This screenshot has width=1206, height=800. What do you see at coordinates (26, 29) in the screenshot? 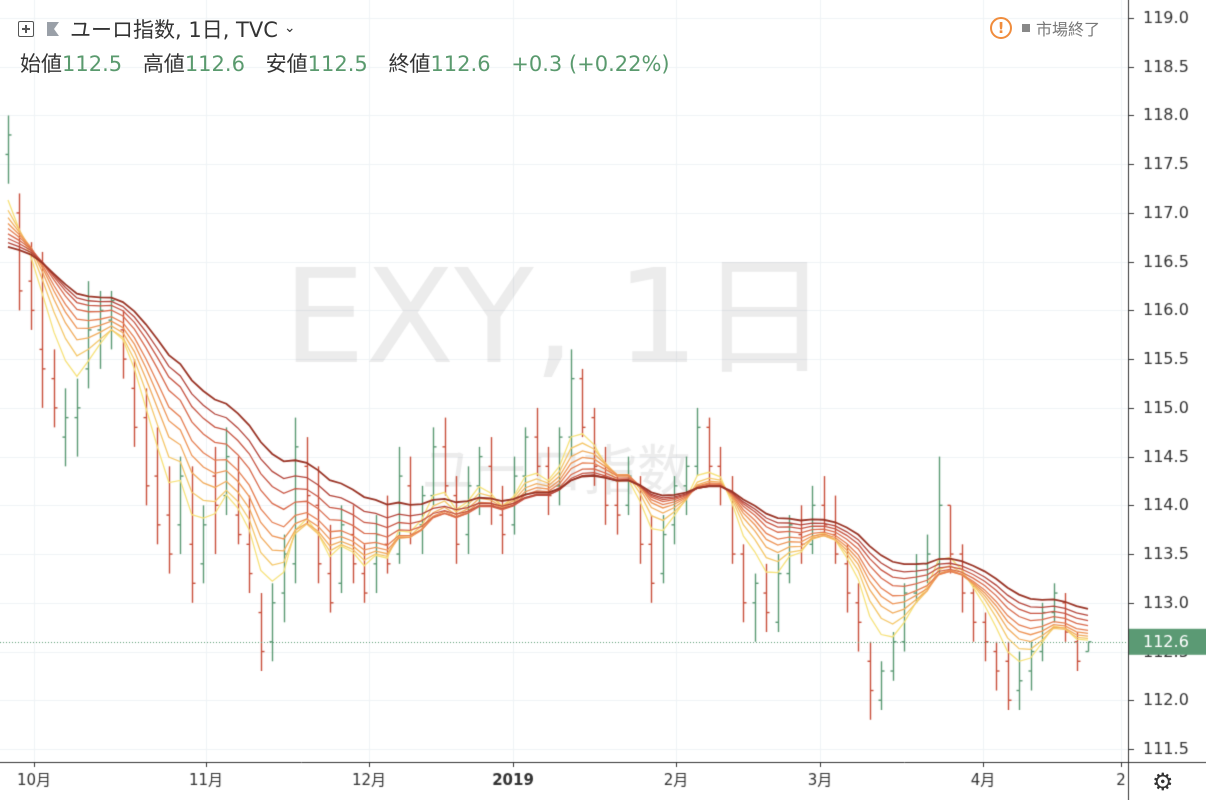
I see `expand-icon` at bounding box center [26, 29].